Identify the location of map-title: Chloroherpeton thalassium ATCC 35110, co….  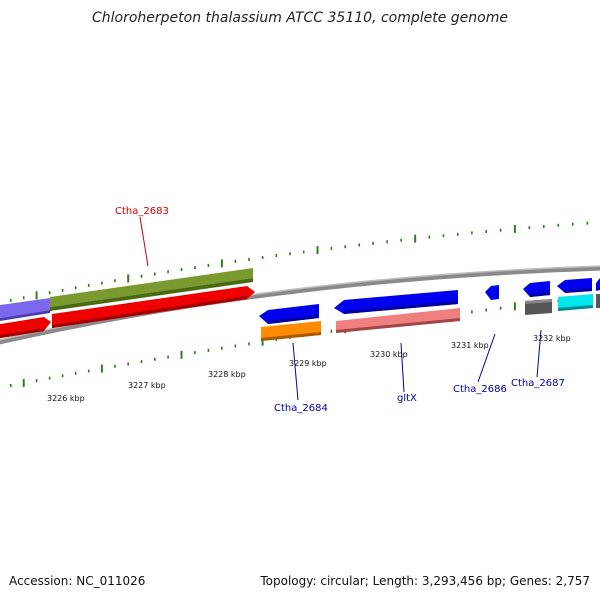
(300, 18).